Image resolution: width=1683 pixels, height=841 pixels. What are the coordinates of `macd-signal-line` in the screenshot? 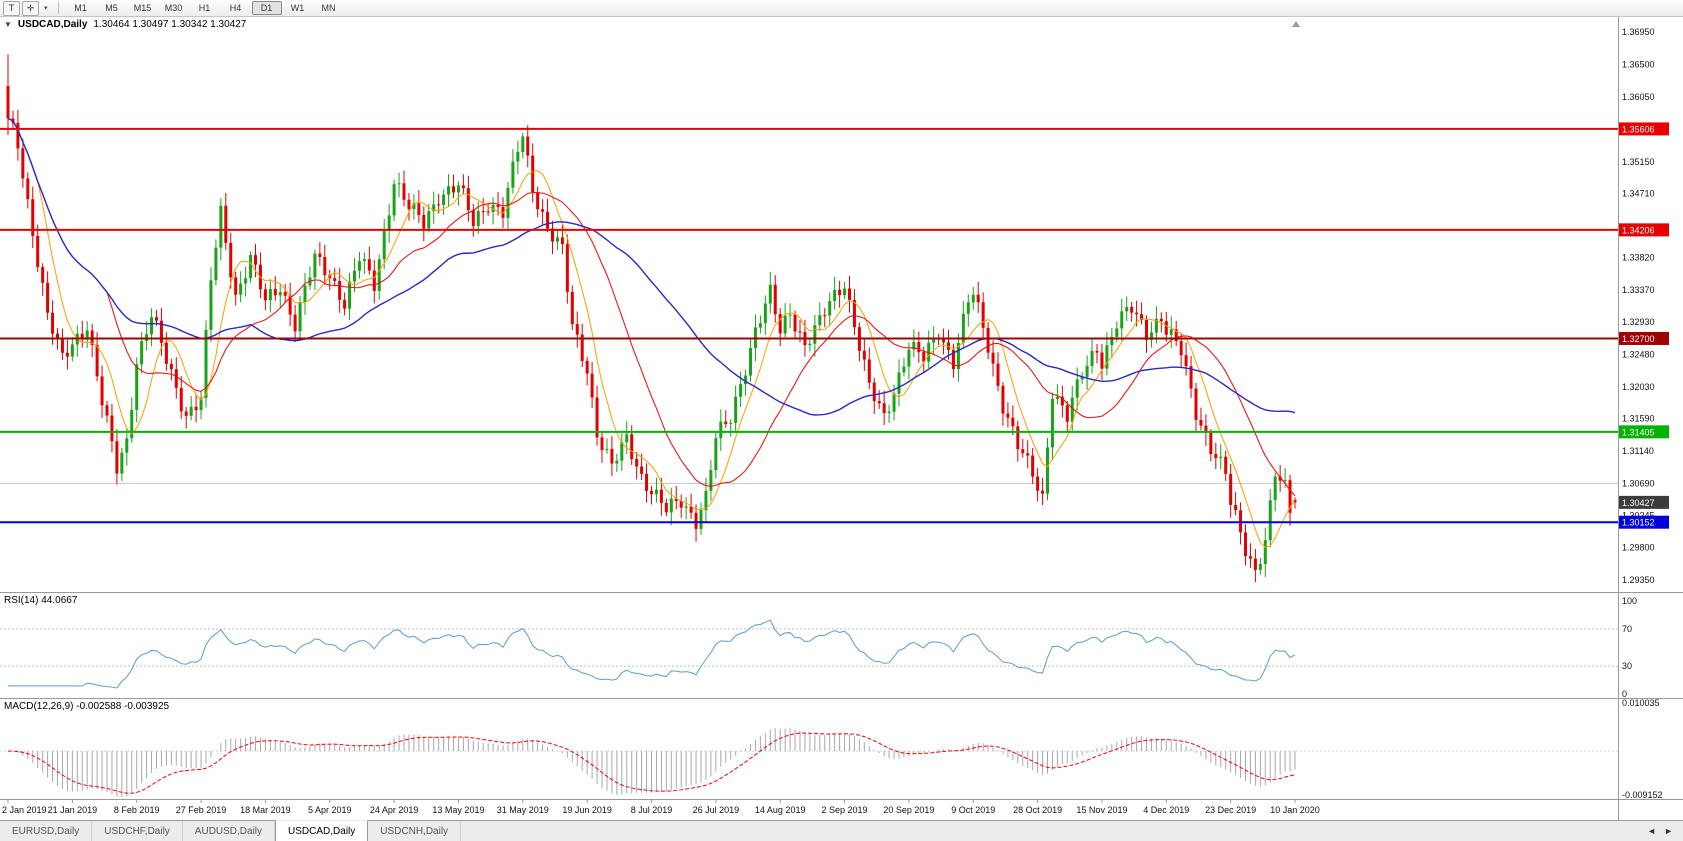 It's located at (651, 763).